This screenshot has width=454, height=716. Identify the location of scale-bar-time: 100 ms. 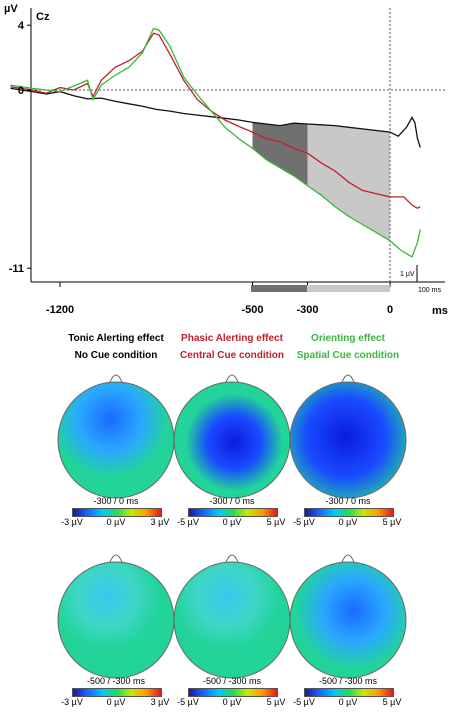
(429, 290).